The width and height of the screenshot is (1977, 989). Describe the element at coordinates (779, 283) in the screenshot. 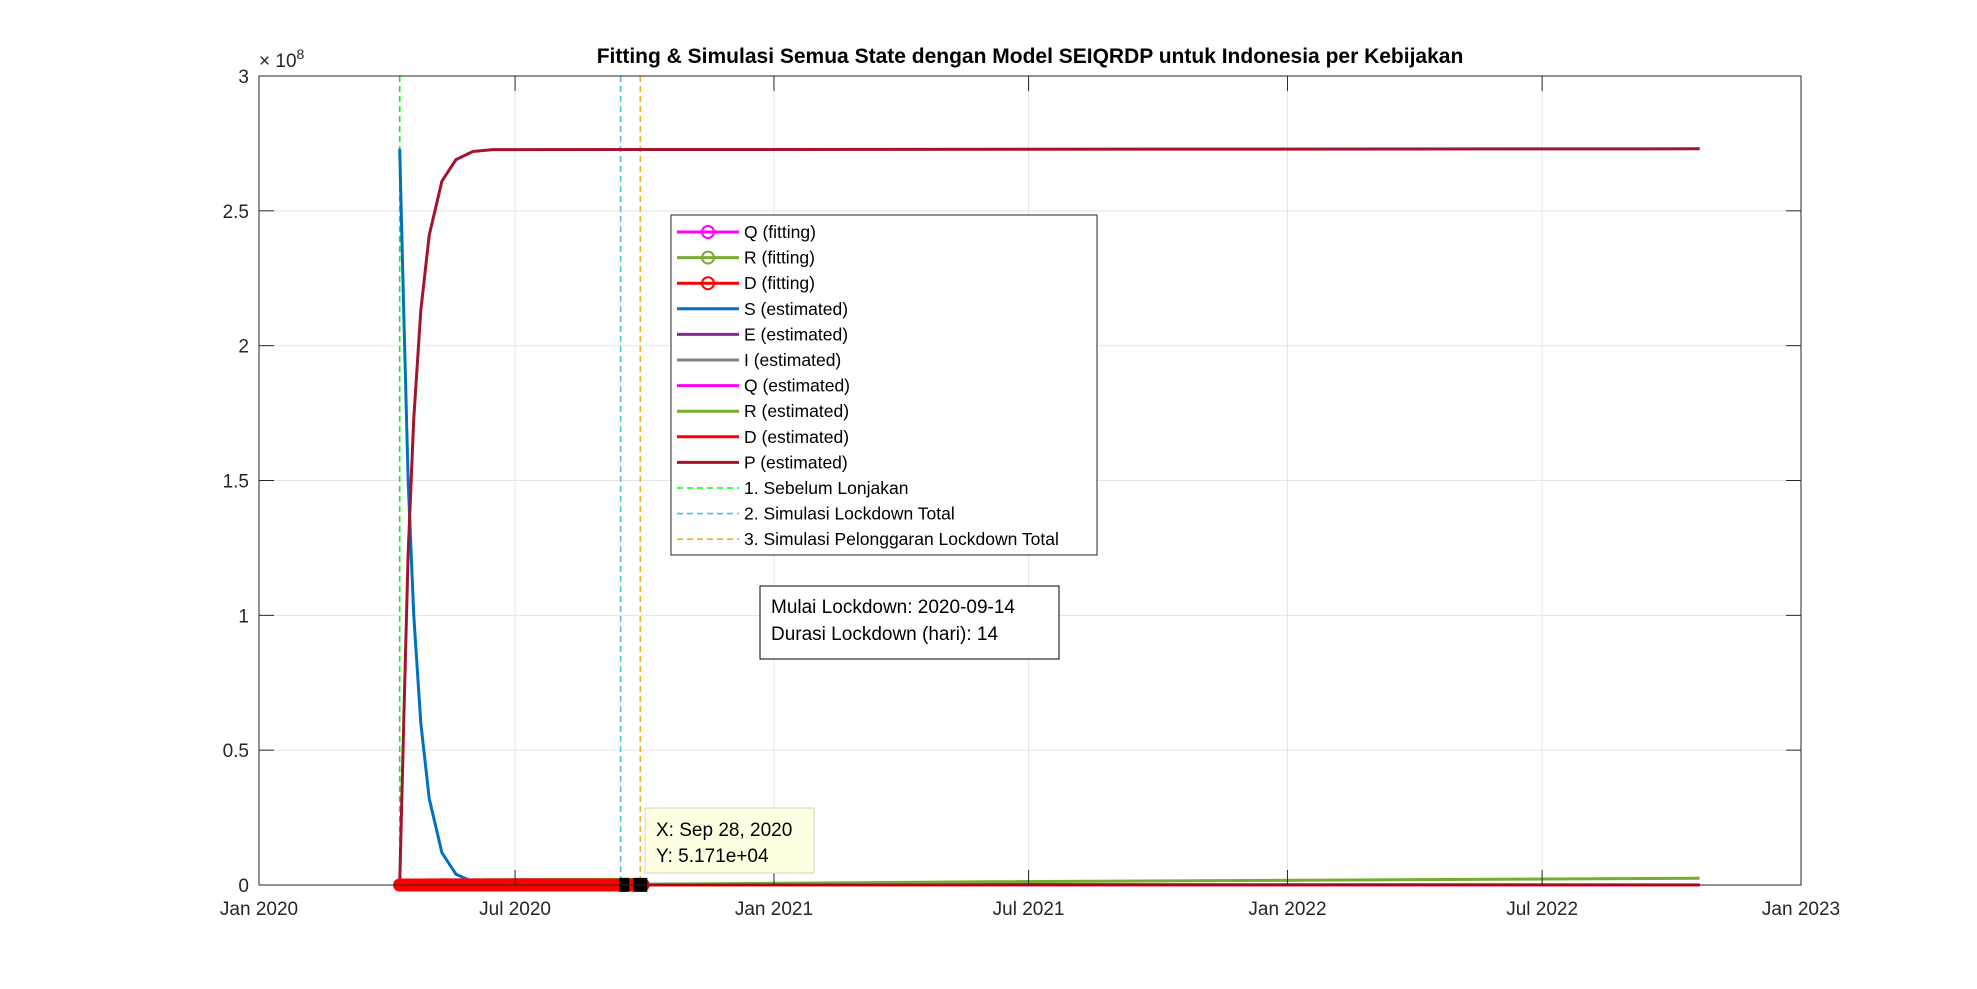

I see `legend-label: D (fitting)` at that location.